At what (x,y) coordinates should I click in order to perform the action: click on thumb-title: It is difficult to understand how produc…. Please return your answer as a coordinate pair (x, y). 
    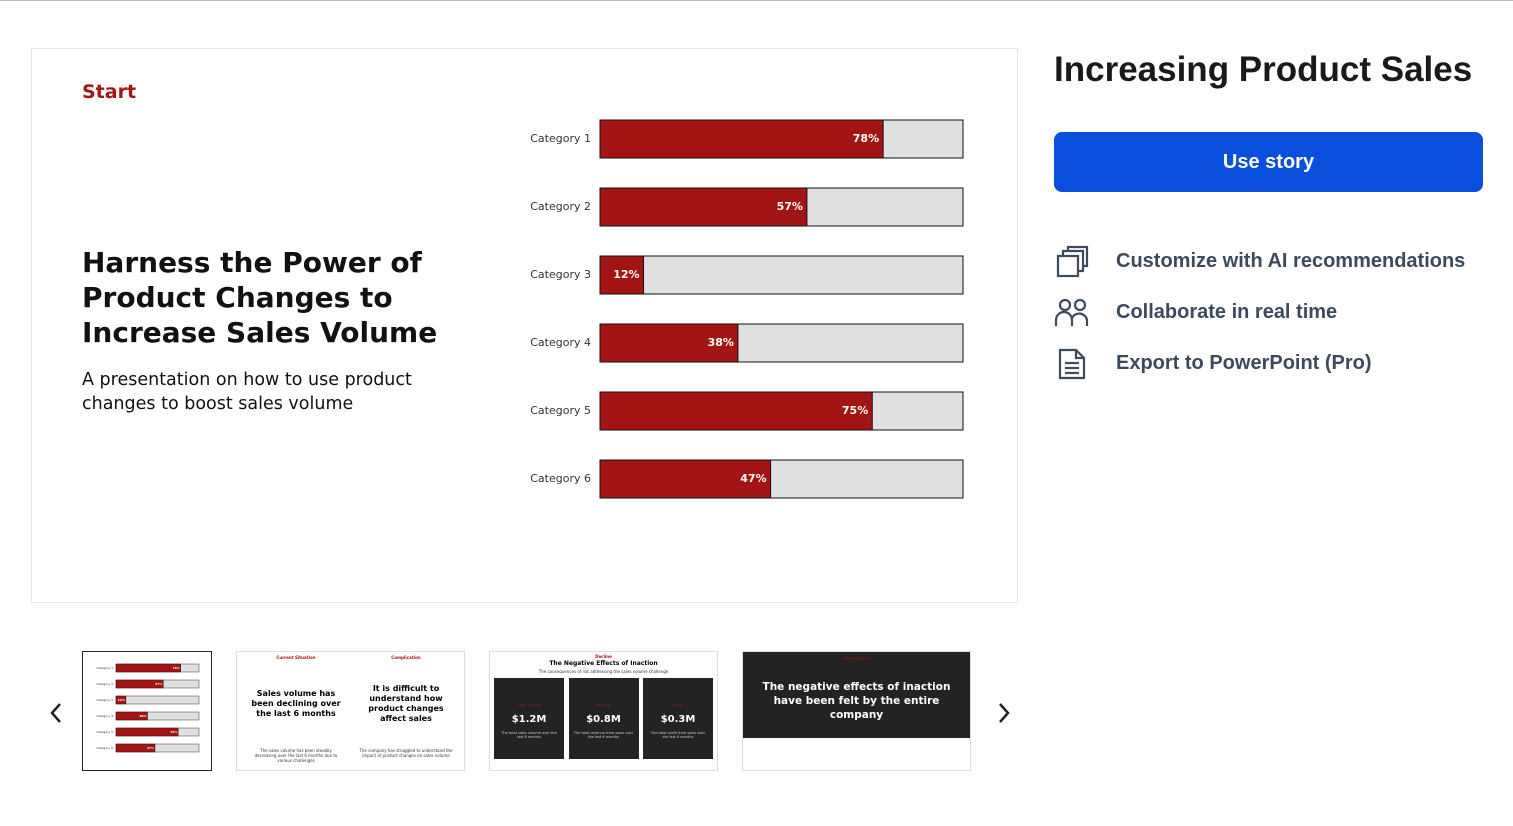
    Looking at the image, I should click on (406, 703).